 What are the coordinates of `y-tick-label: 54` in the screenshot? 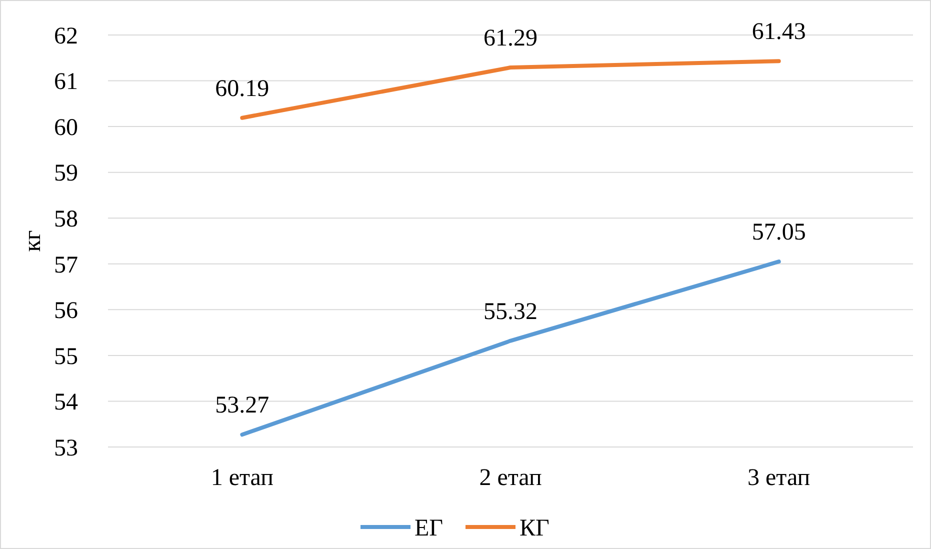 It's located at (66, 403).